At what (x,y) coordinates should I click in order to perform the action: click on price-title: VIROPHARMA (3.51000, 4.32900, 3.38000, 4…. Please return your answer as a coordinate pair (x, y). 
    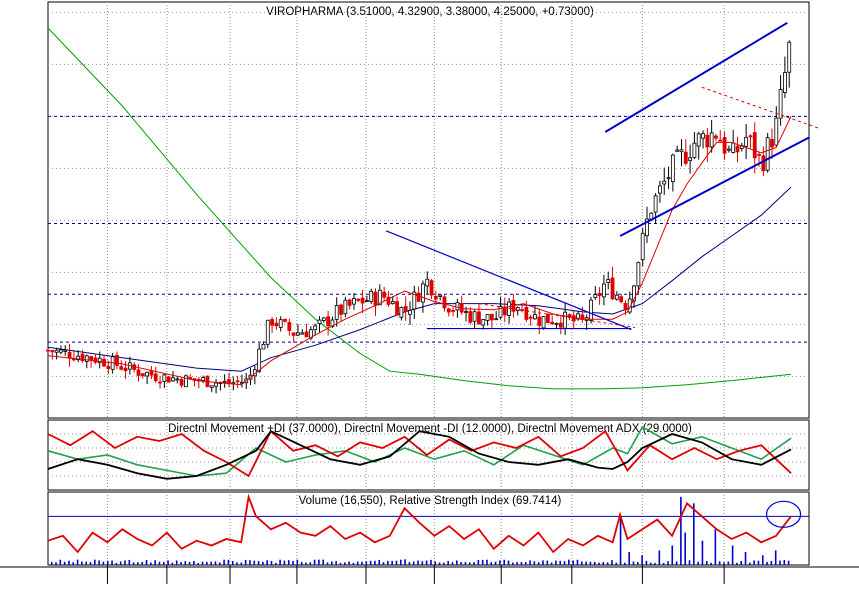
    Looking at the image, I should click on (430, 12).